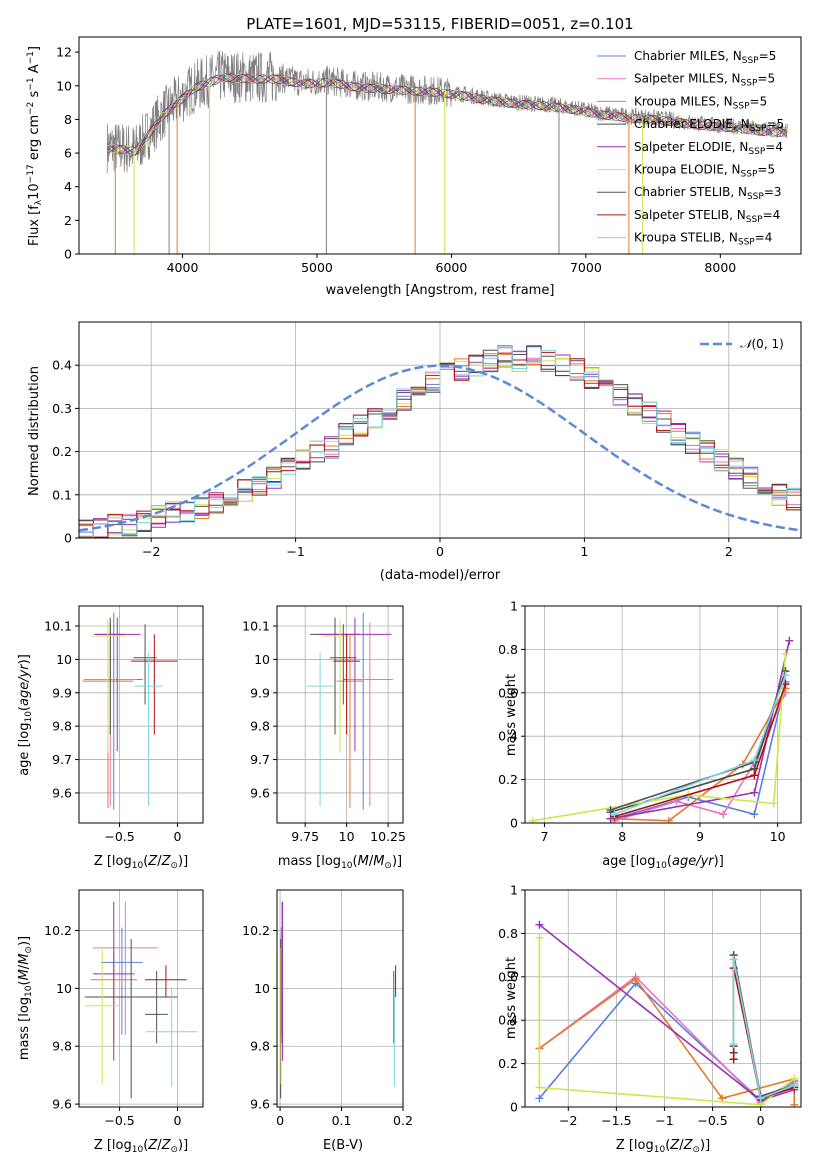  Describe the element at coordinates (700, 102) in the screenshot. I see `legend-label: Kroupa MILES, NSSP=5` at that location.